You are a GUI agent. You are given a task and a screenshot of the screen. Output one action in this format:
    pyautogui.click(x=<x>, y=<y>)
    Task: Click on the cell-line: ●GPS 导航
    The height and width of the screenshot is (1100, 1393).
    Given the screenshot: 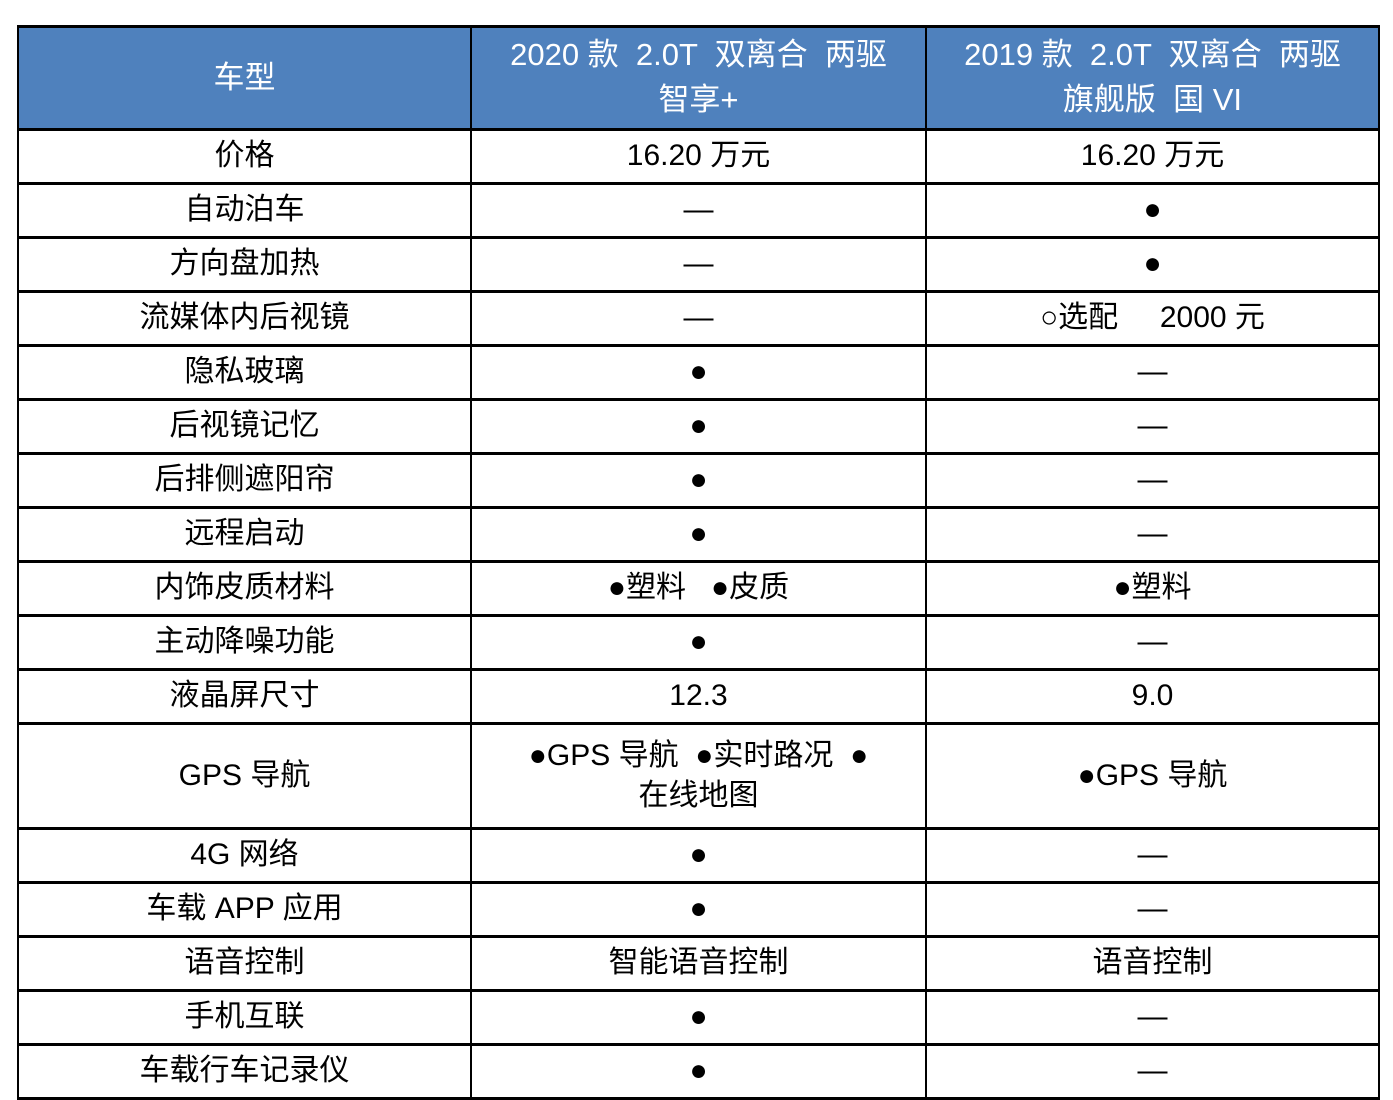 What is the action you would take?
    pyautogui.click(x=1152, y=775)
    